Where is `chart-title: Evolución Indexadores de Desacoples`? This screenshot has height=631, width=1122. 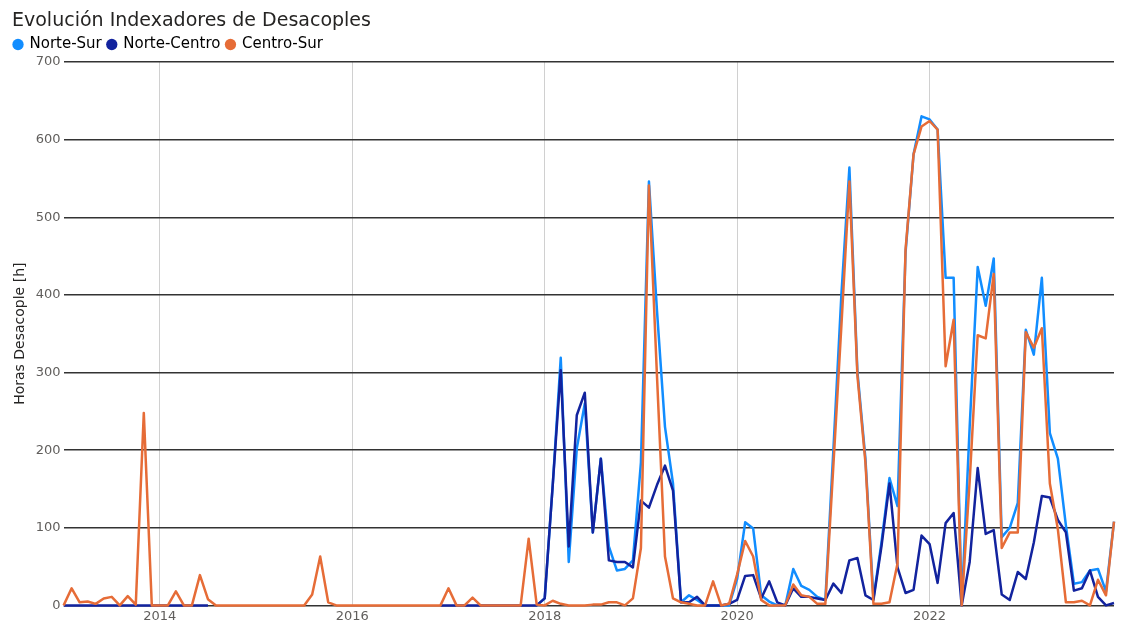
chart-title: Evolución Indexadores de Desacoples is located at coordinates (191, 19).